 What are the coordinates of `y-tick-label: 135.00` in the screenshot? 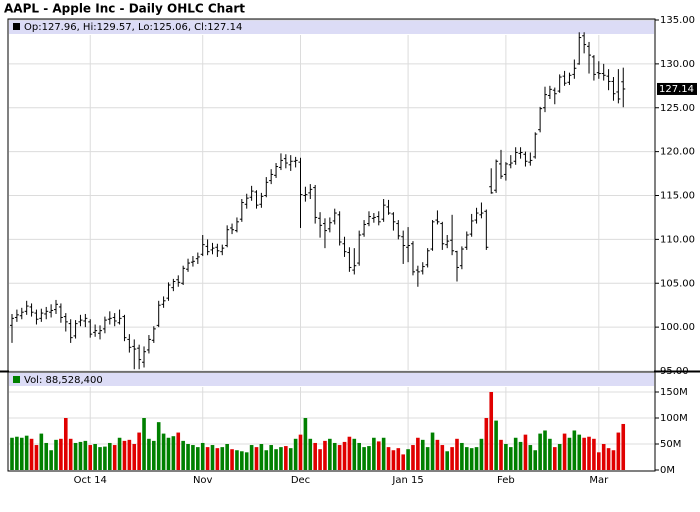 It's located at (677, 20).